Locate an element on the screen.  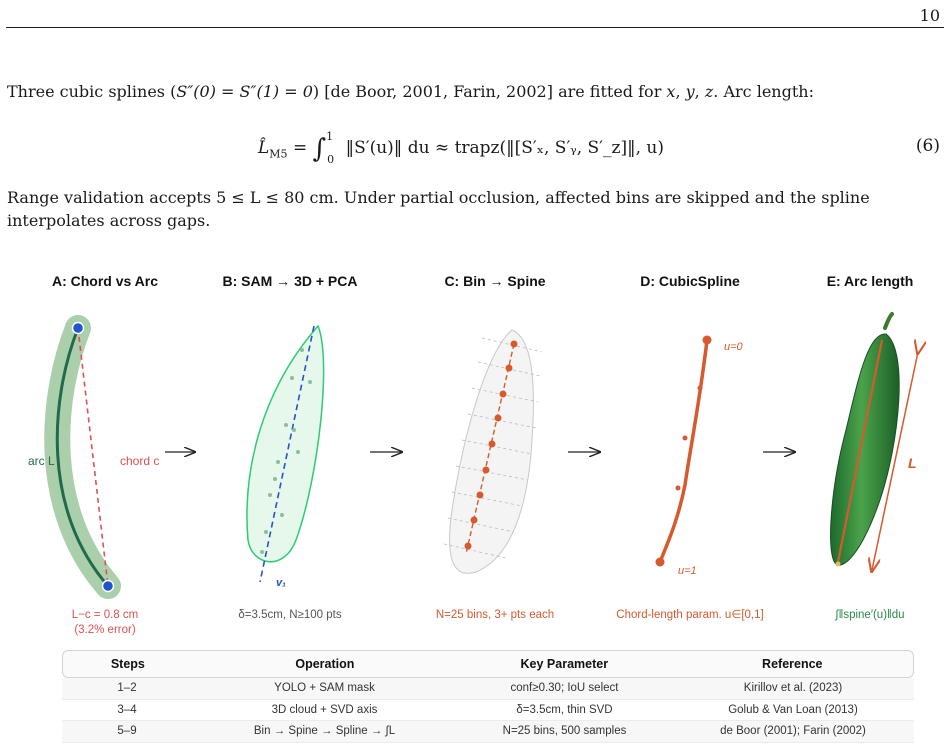
bin-centroids is located at coordinates (491, 445).